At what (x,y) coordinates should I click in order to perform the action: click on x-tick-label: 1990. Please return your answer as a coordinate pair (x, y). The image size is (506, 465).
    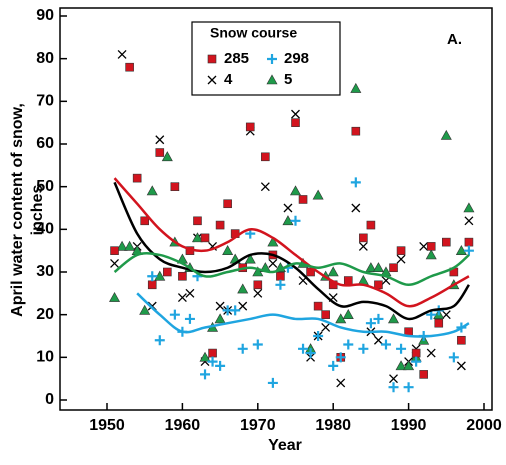
    Looking at the image, I should click on (409, 425).